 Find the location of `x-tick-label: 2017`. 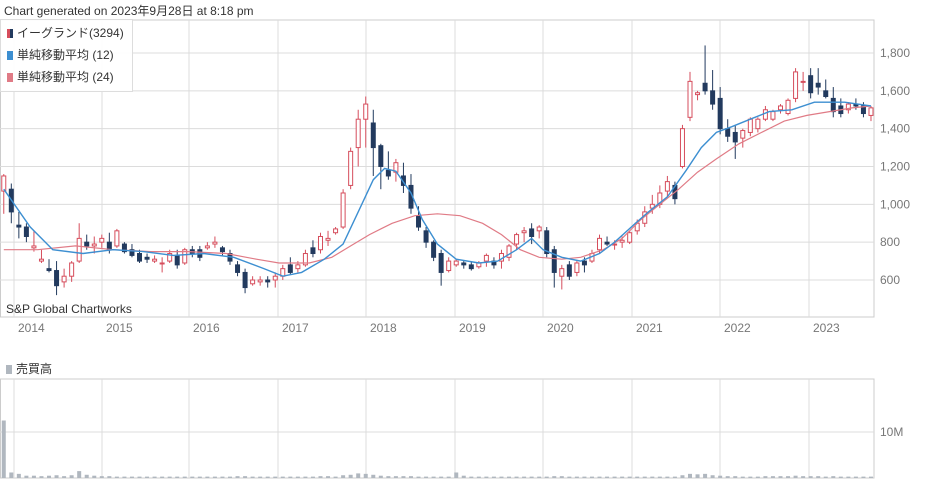

x-tick-label: 2017 is located at coordinates (295, 328).